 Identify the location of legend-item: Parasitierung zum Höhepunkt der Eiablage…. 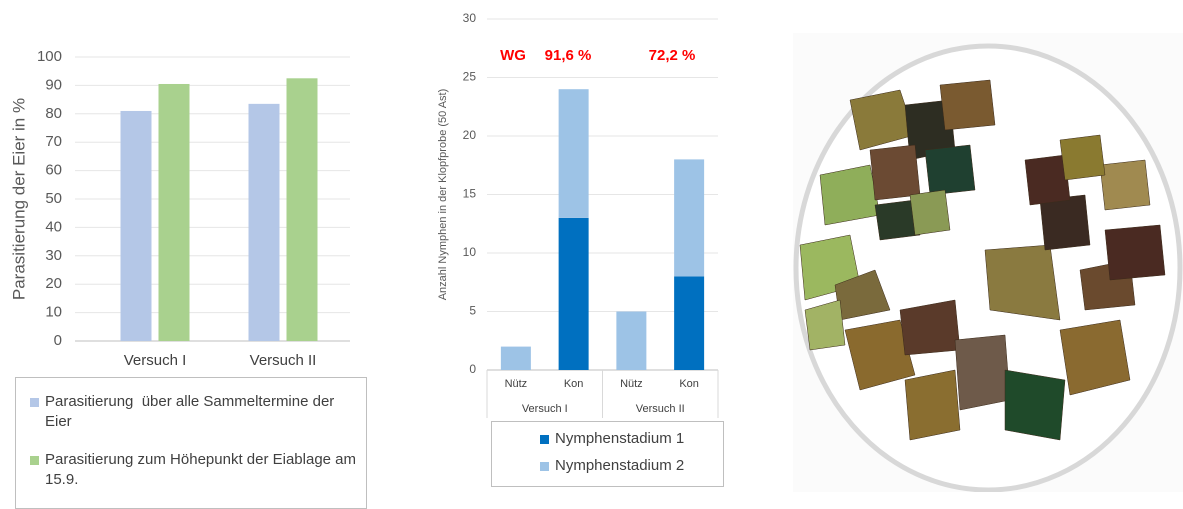
(195, 470).